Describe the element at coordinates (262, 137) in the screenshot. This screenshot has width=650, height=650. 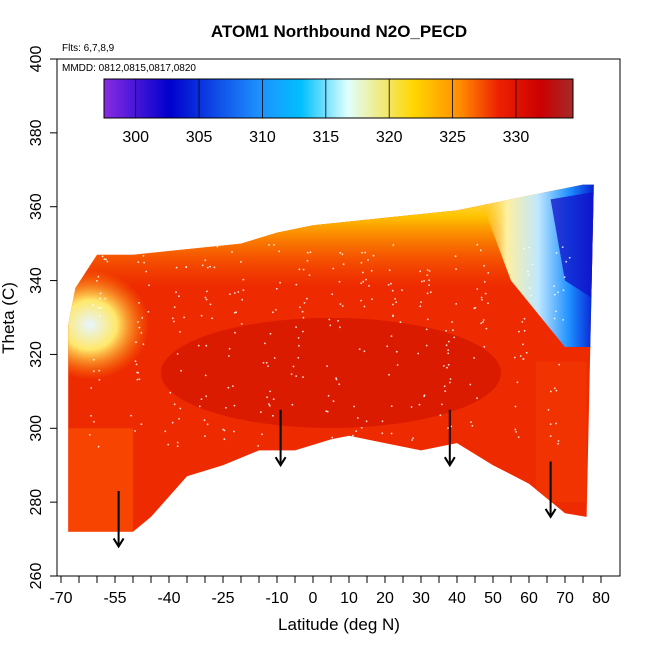
I see `colorbar-tick-label: 310` at that location.